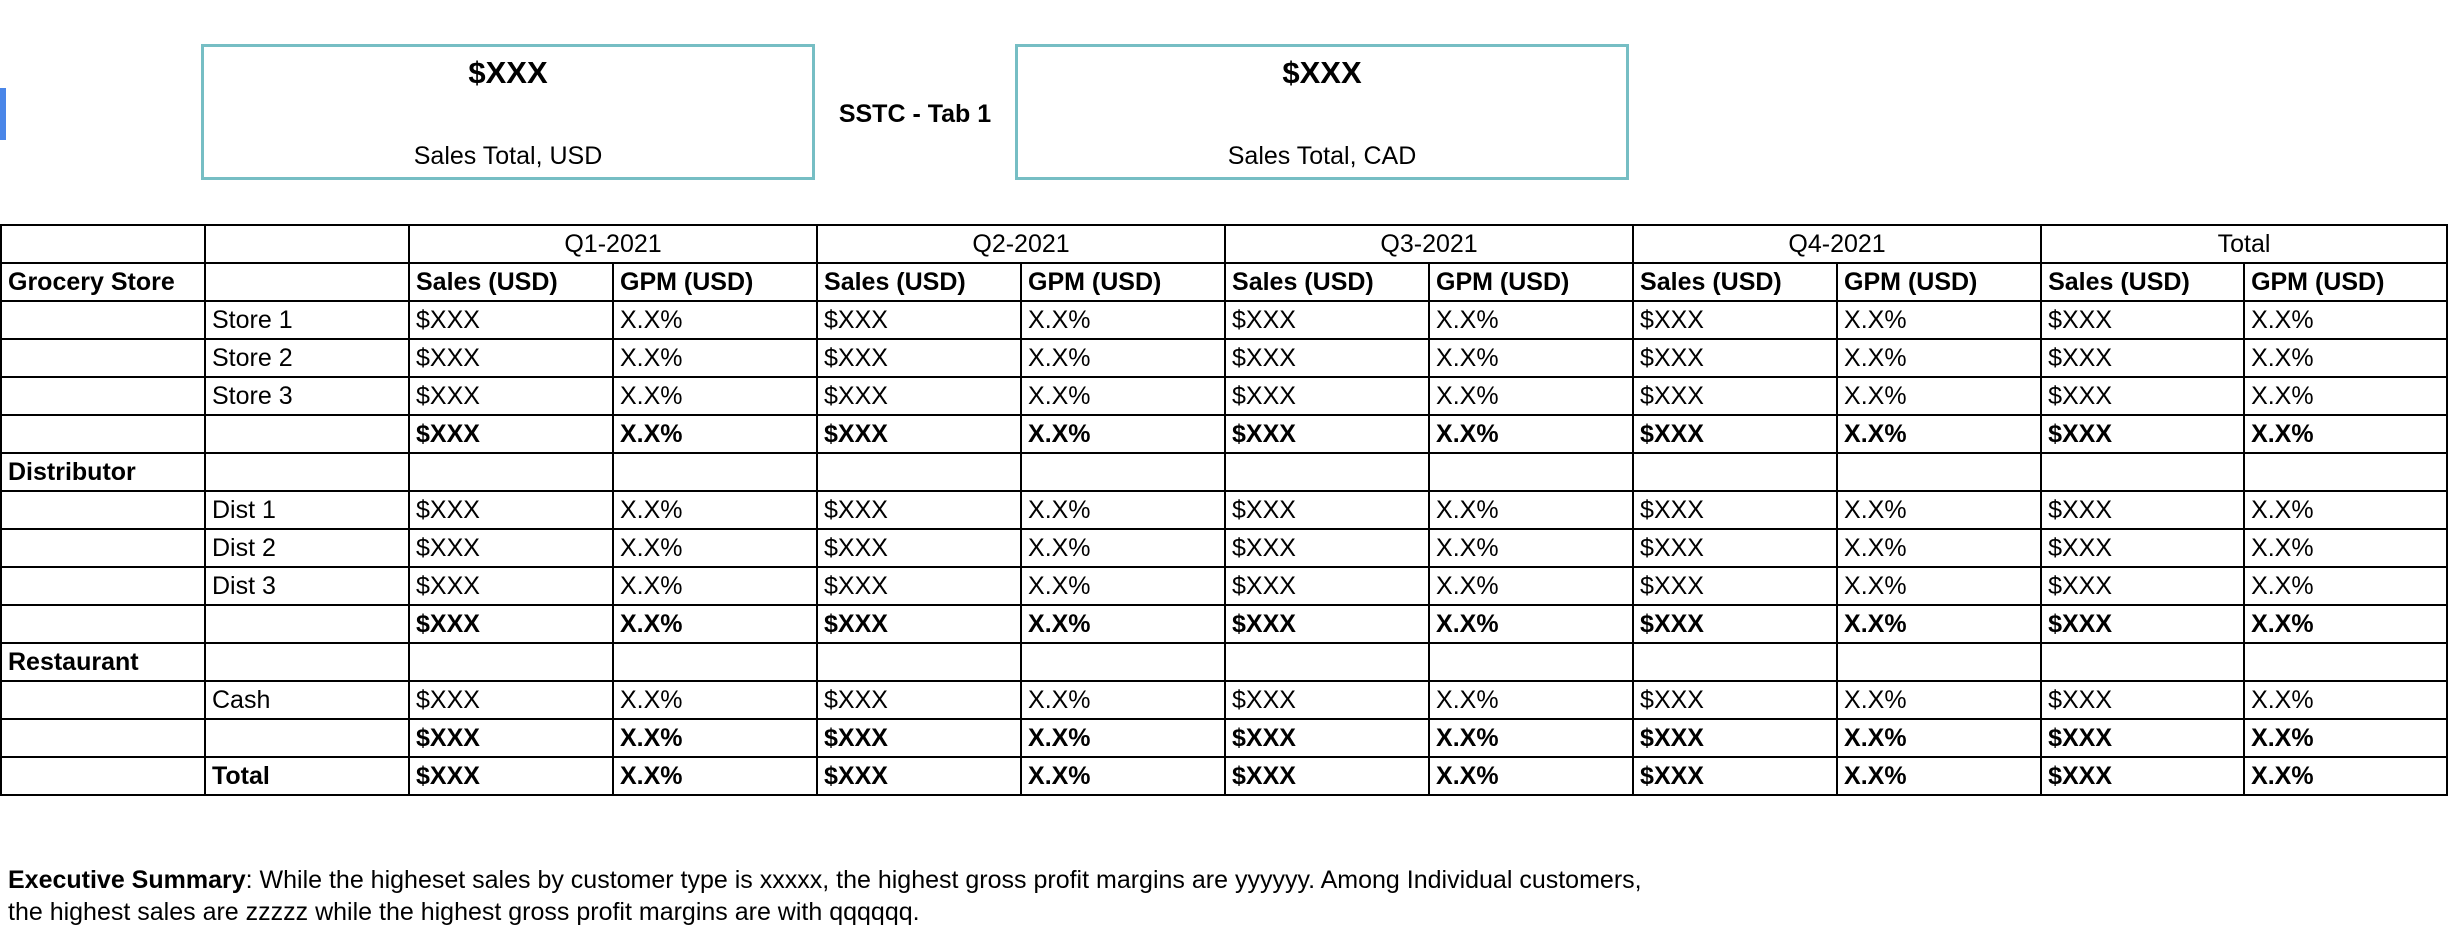  What do you see at coordinates (1837, 244) in the screenshot?
I see `period-header: Q4-2021` at bounding box center [1837, 244].